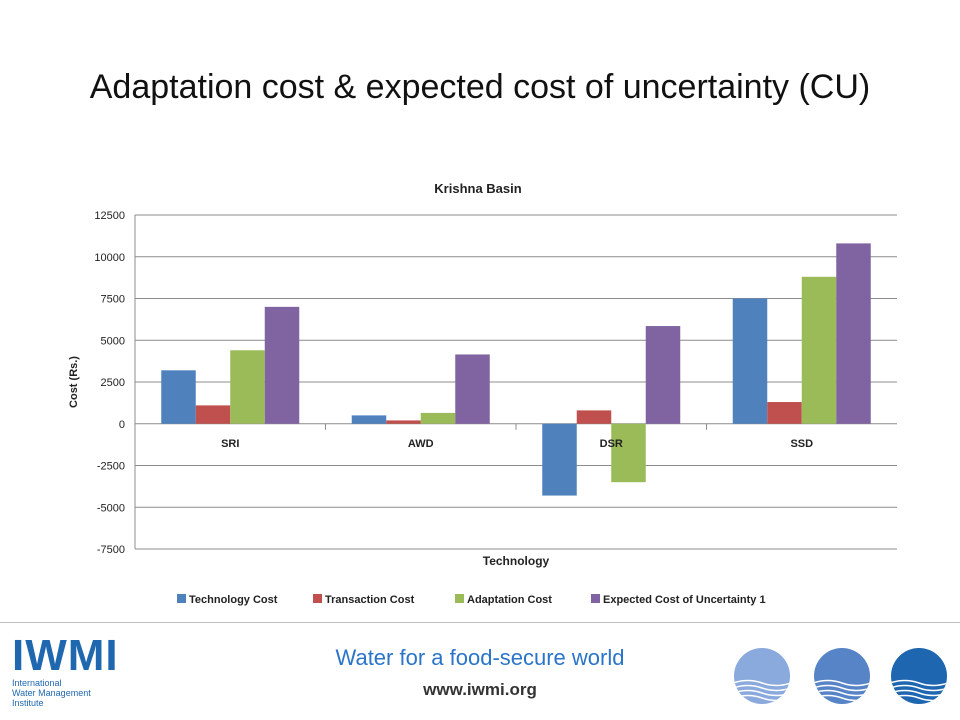 Image resolution: width=960 pixels, height=720 pixels. I want to click on x-tick-label: AWD, so click(421, 444).